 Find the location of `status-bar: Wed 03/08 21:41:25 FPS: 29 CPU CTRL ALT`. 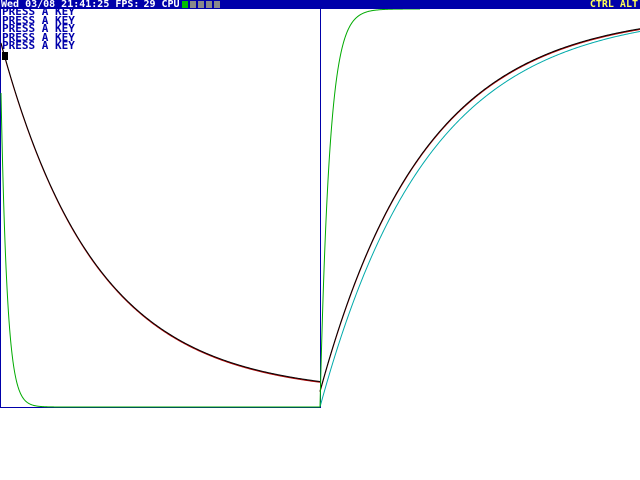

status-bar: Wed 03/08 21:41:25 FPS: 29 CPU CTRL ALT is located at coordinates (320, 4).